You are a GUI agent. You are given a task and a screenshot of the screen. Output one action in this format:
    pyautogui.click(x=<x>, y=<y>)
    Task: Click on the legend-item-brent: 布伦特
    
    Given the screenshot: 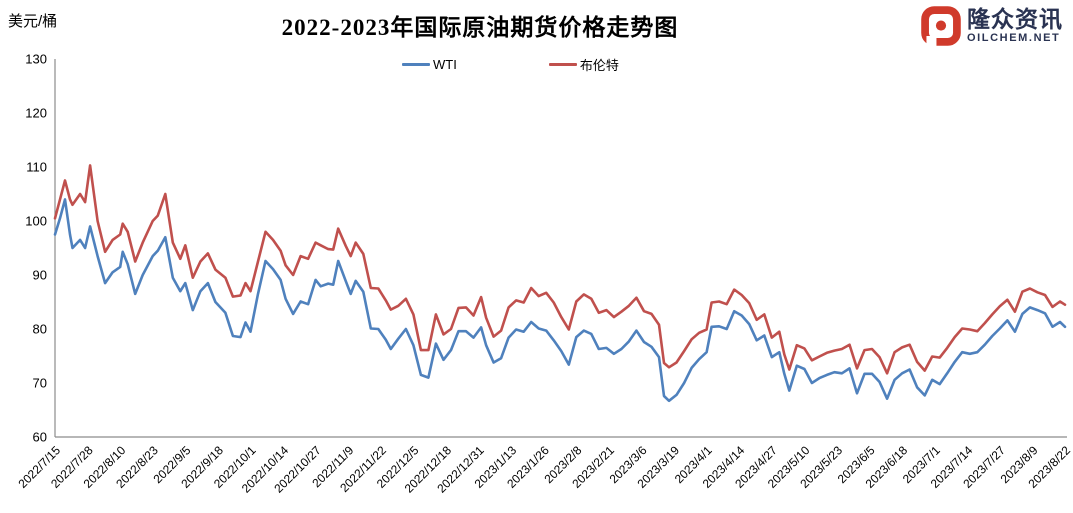 What is the action you would take?
    pyautogui.click(x=583, y=64)
    